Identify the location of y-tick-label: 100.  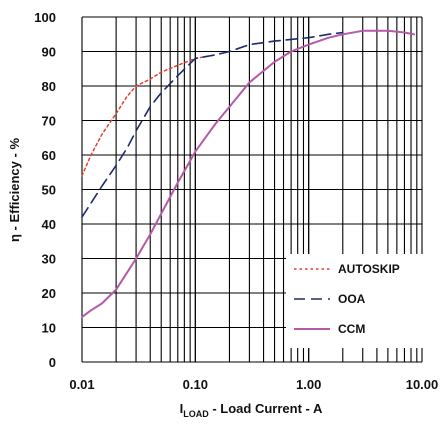
(45, 17).